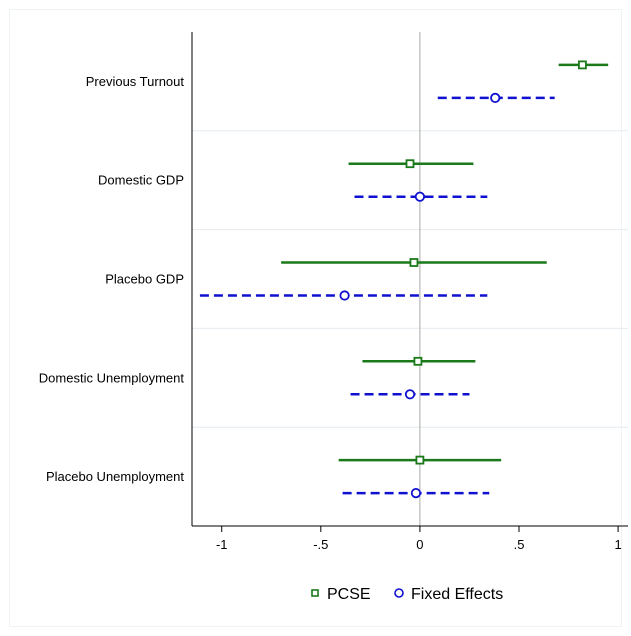  I want to click on x-tick-label: -.5, so click(320, 544).